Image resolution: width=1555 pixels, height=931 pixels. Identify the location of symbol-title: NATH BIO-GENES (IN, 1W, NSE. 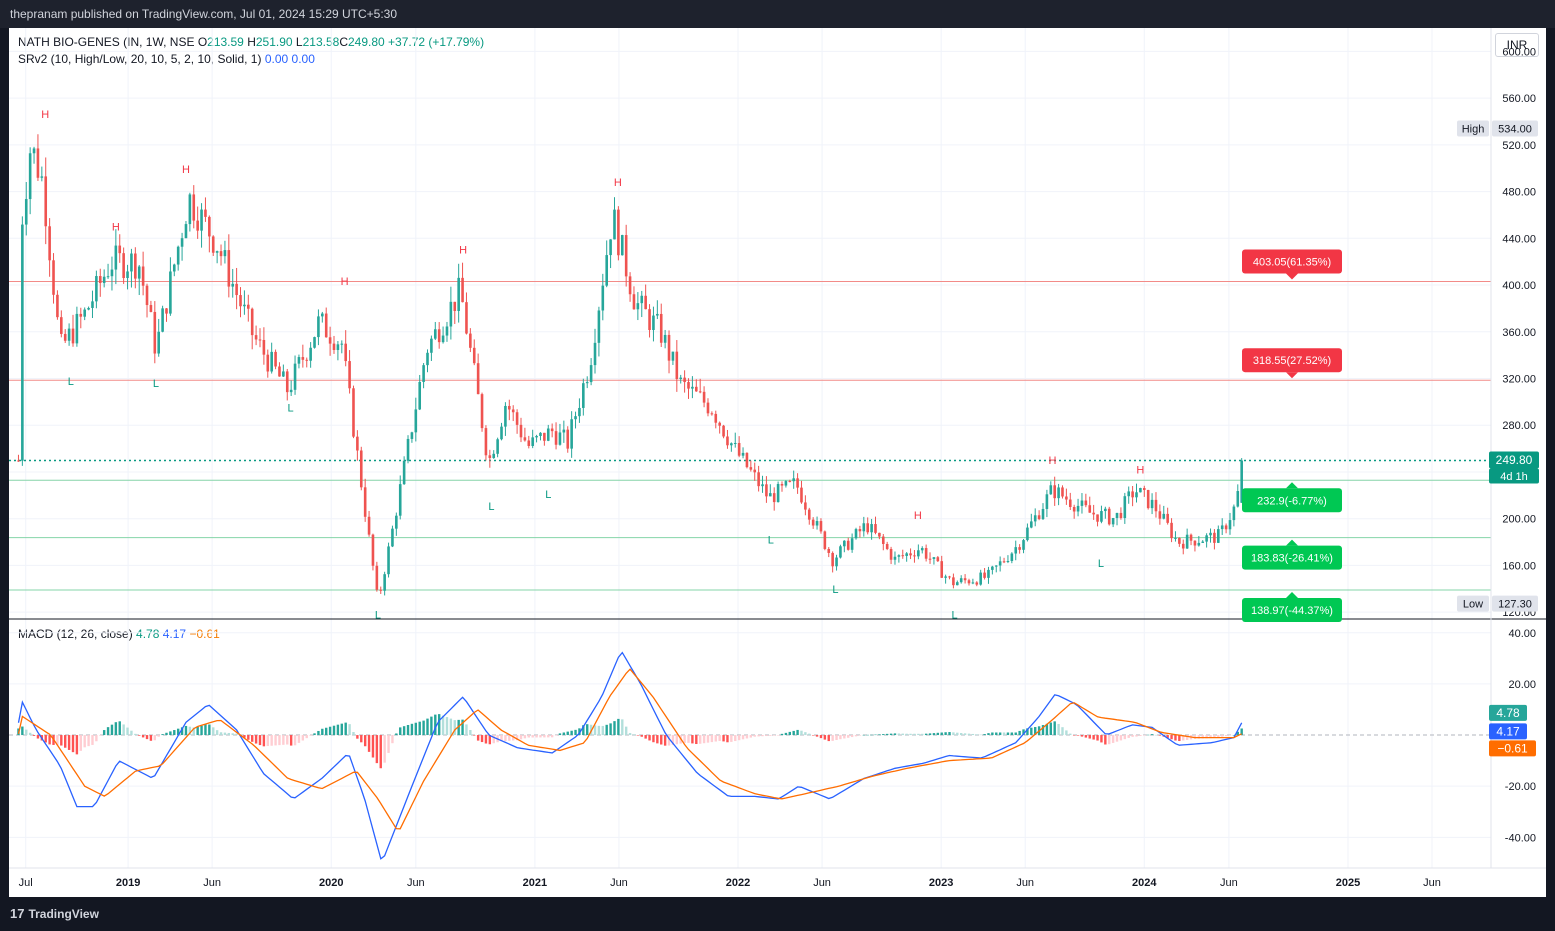
(106, 42).